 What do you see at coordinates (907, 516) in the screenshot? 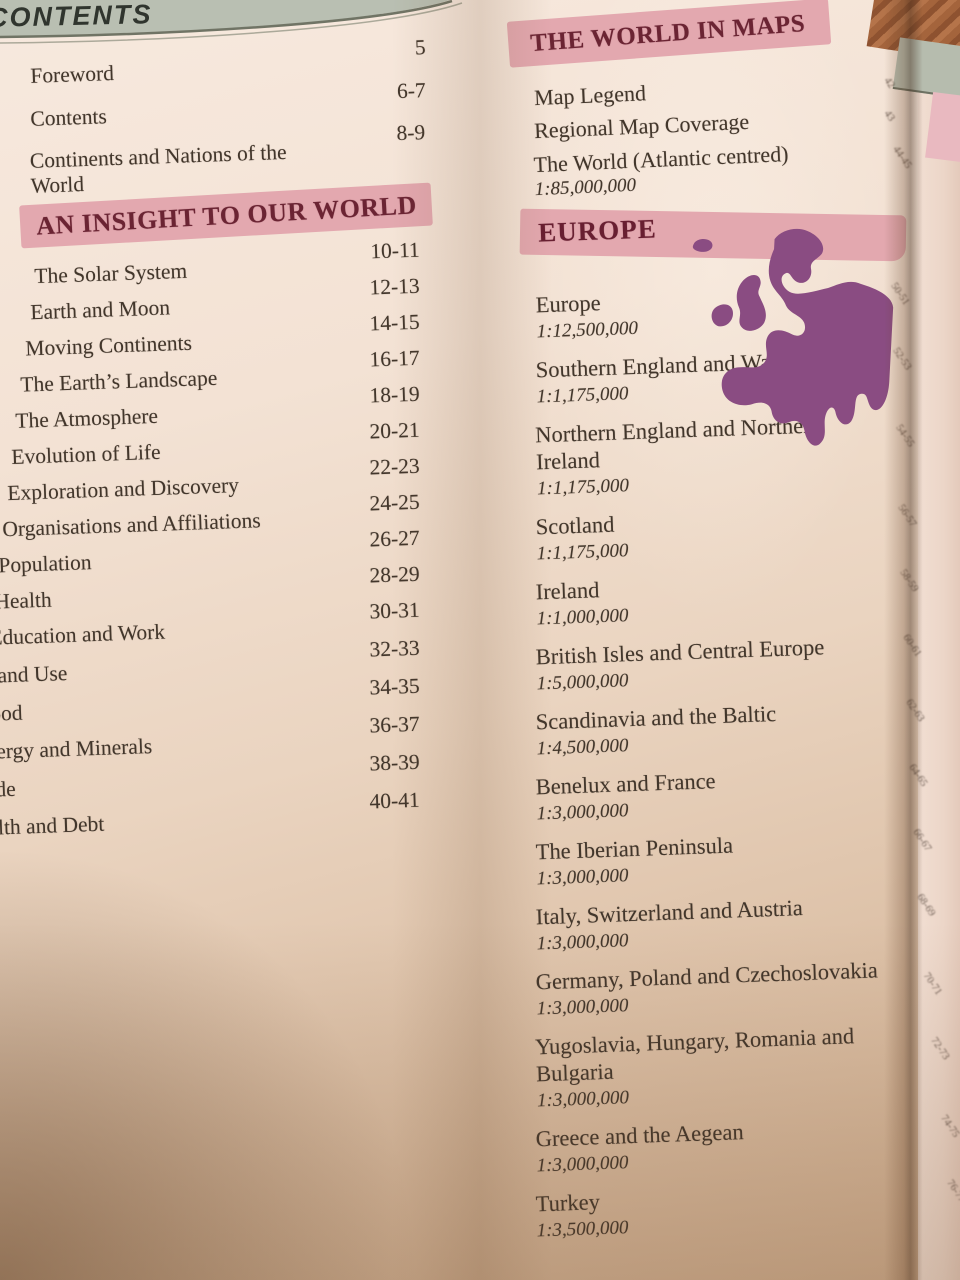
I see `toc-entry-pages: 56-57` at bounding box center [907, 516].